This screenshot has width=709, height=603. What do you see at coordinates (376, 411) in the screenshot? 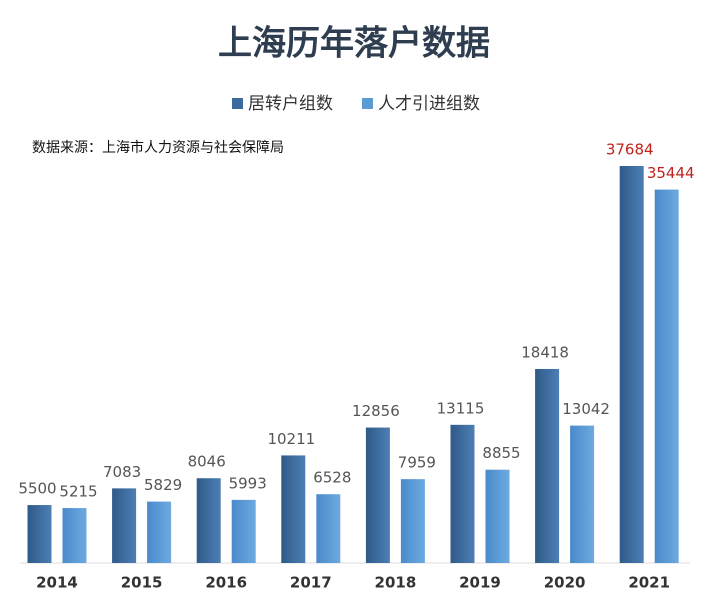
I see `value-label: 12856` at bounding box center [376, 411].